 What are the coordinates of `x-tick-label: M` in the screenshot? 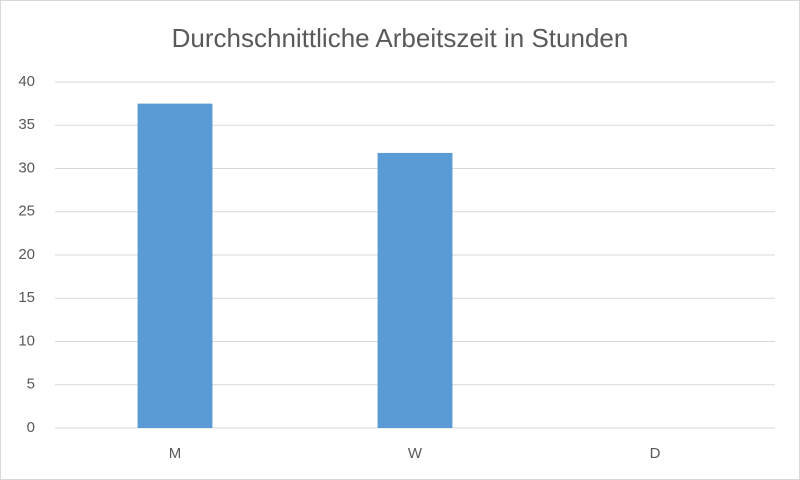 It's located at (175, 453).